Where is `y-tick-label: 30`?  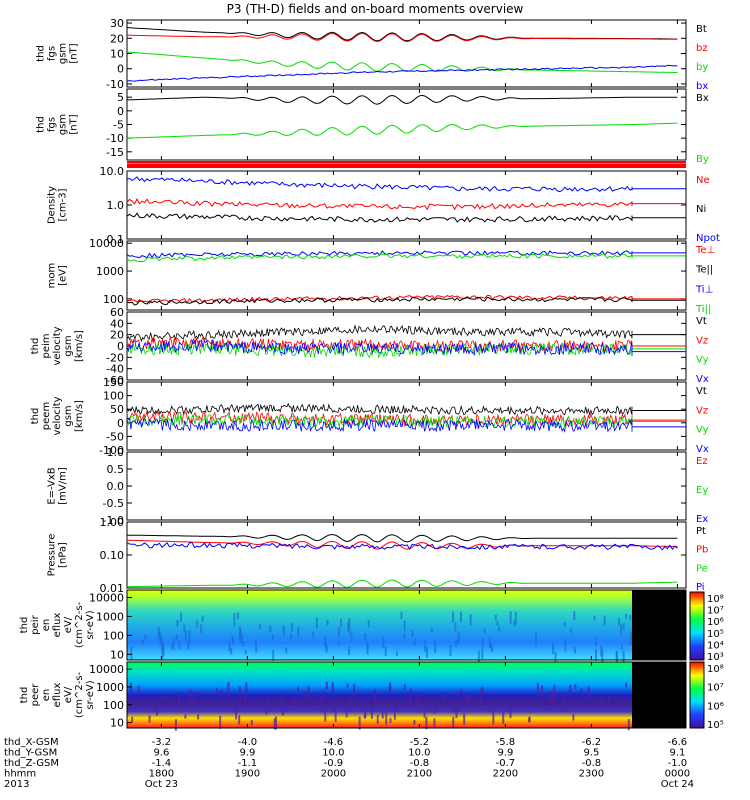 y-tick-label: 30 is located at coordinates (117, 23).